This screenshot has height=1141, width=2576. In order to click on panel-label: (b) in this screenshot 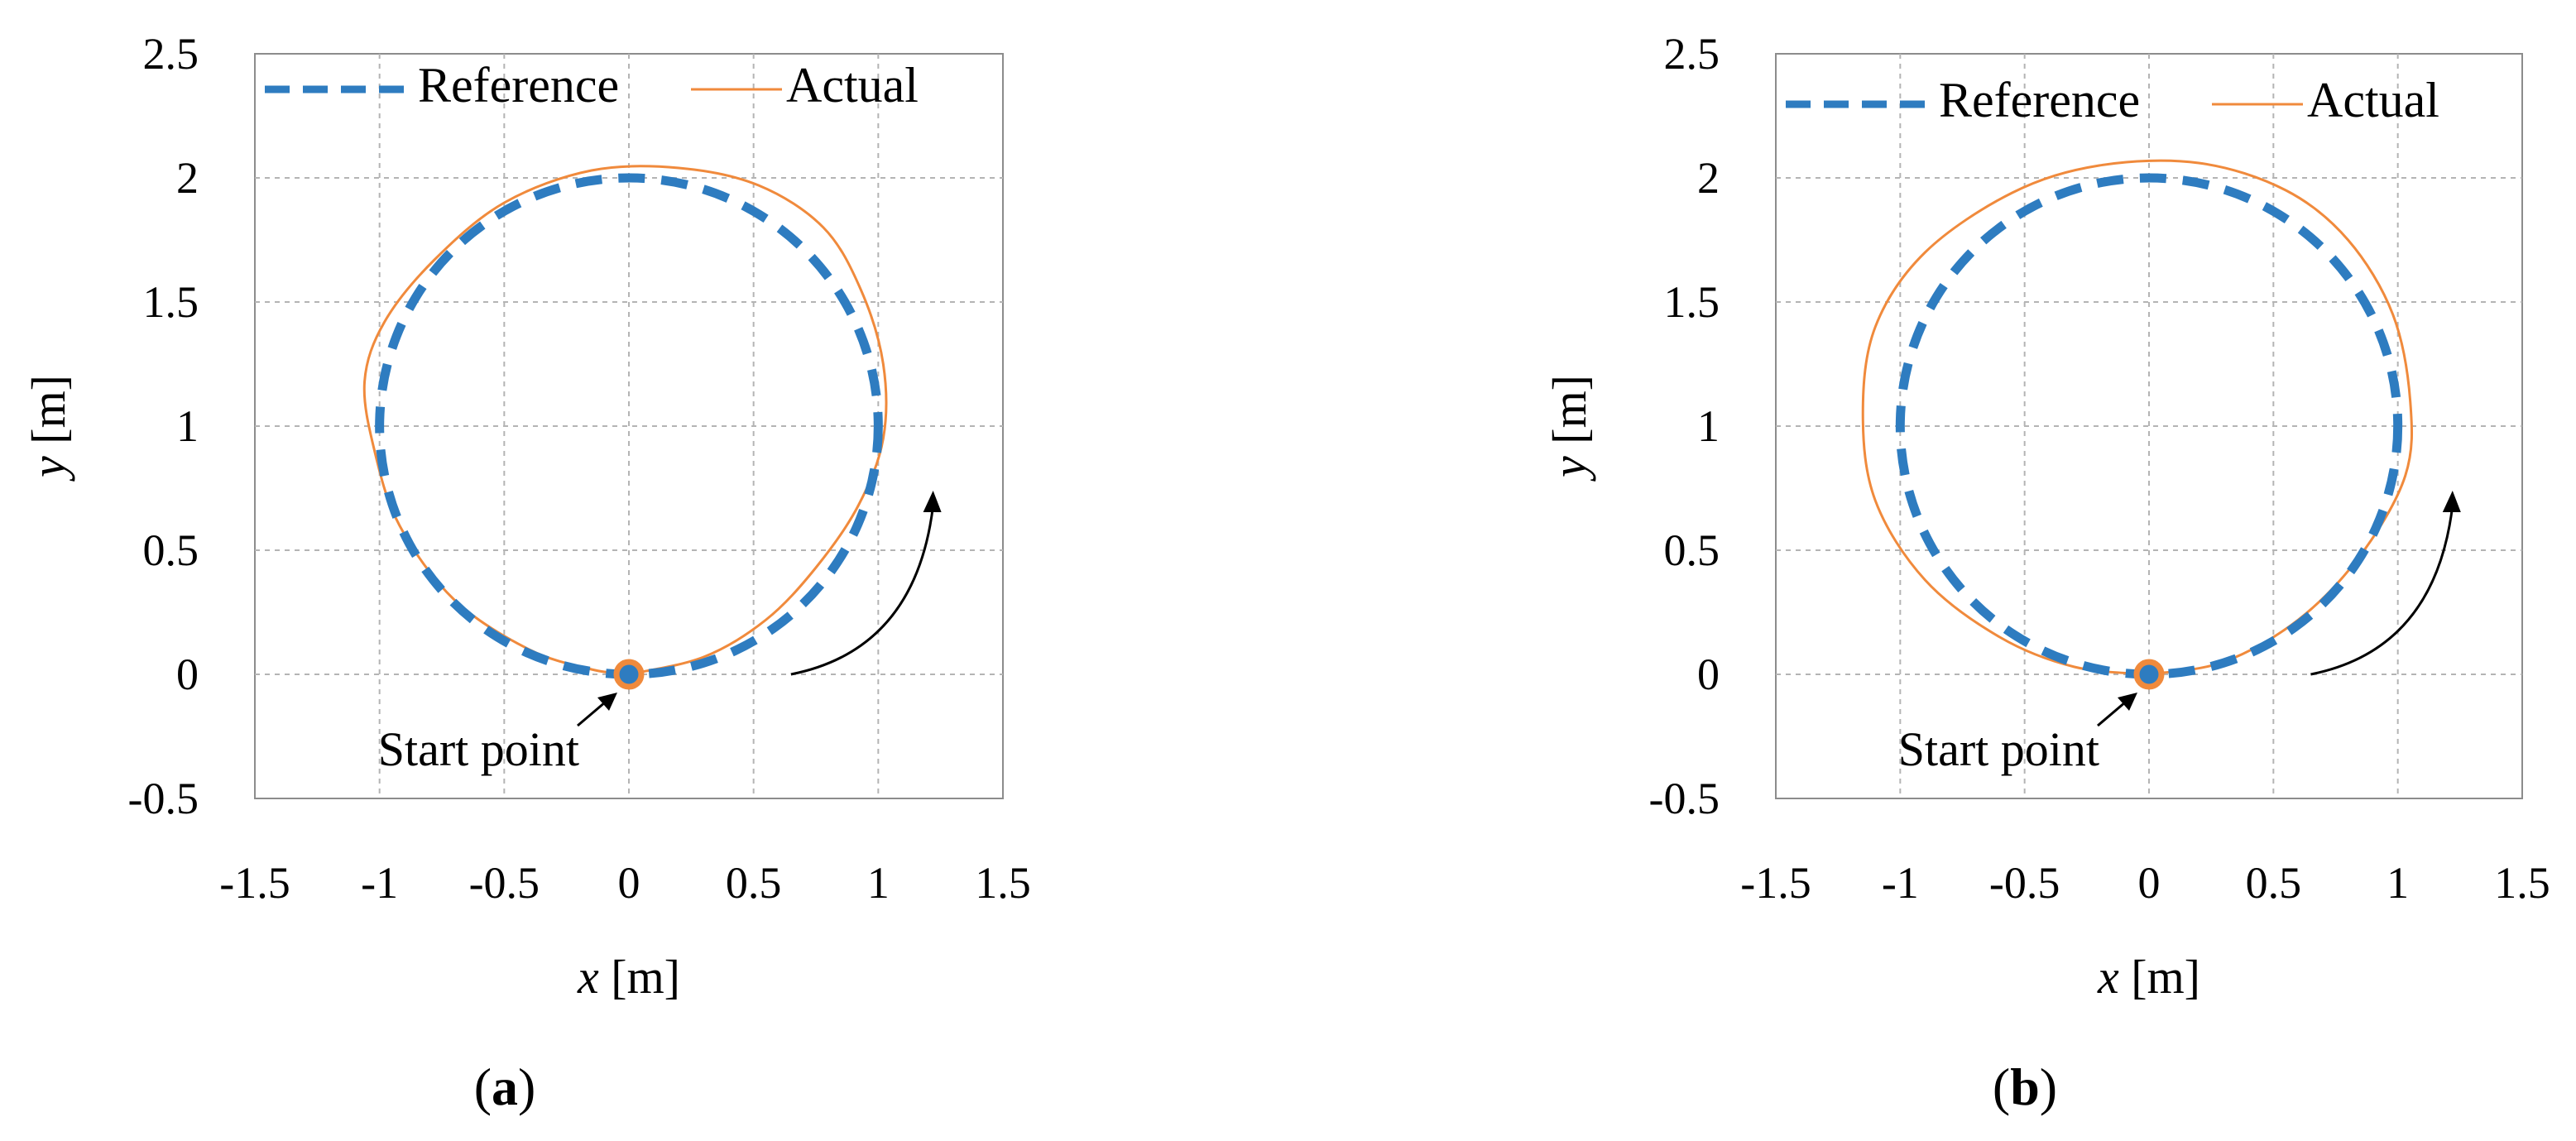, I will do `click(2025, 1086)`.